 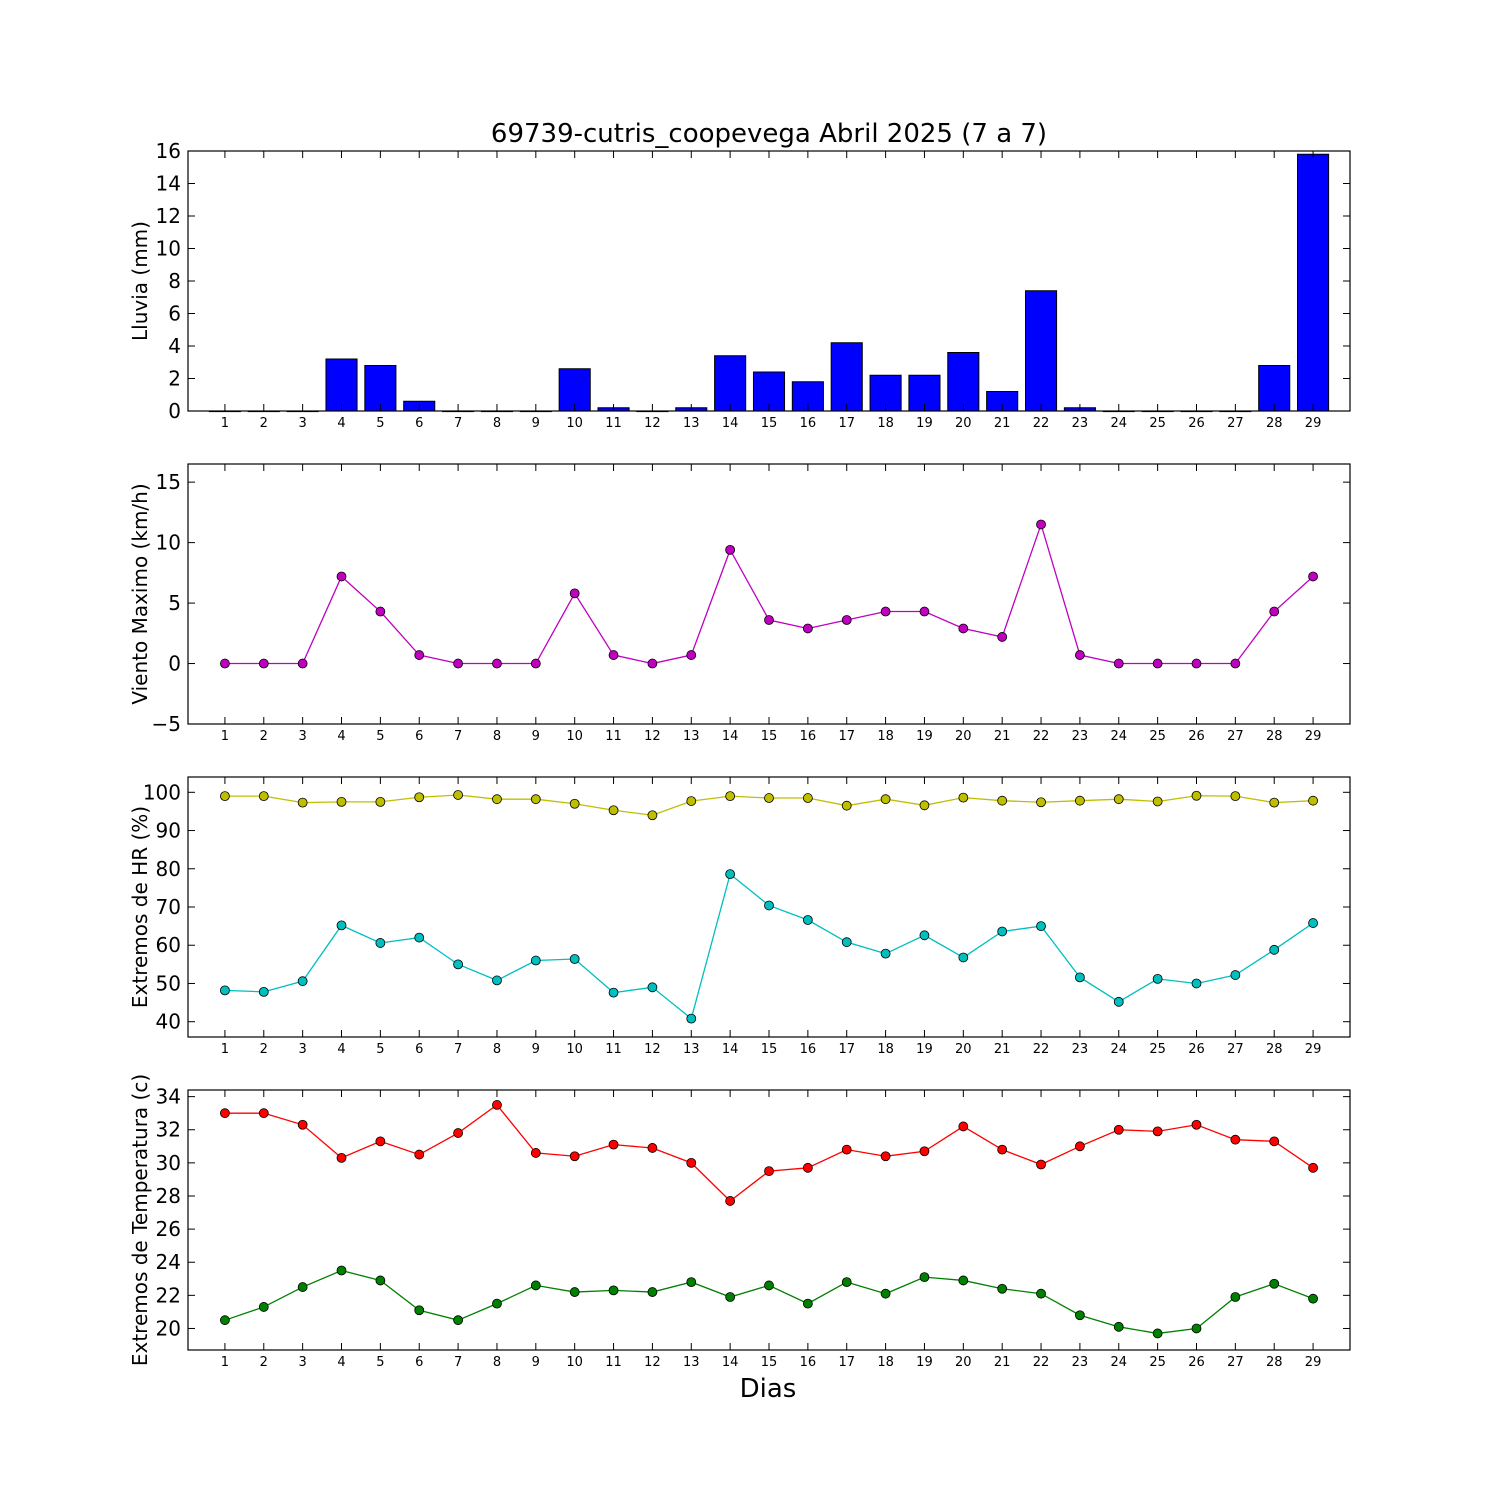 What do you see at coordinates (1118, 423) in the screenshot?
I see `x-tick-label: 24` at bounding box center [1118, 423].